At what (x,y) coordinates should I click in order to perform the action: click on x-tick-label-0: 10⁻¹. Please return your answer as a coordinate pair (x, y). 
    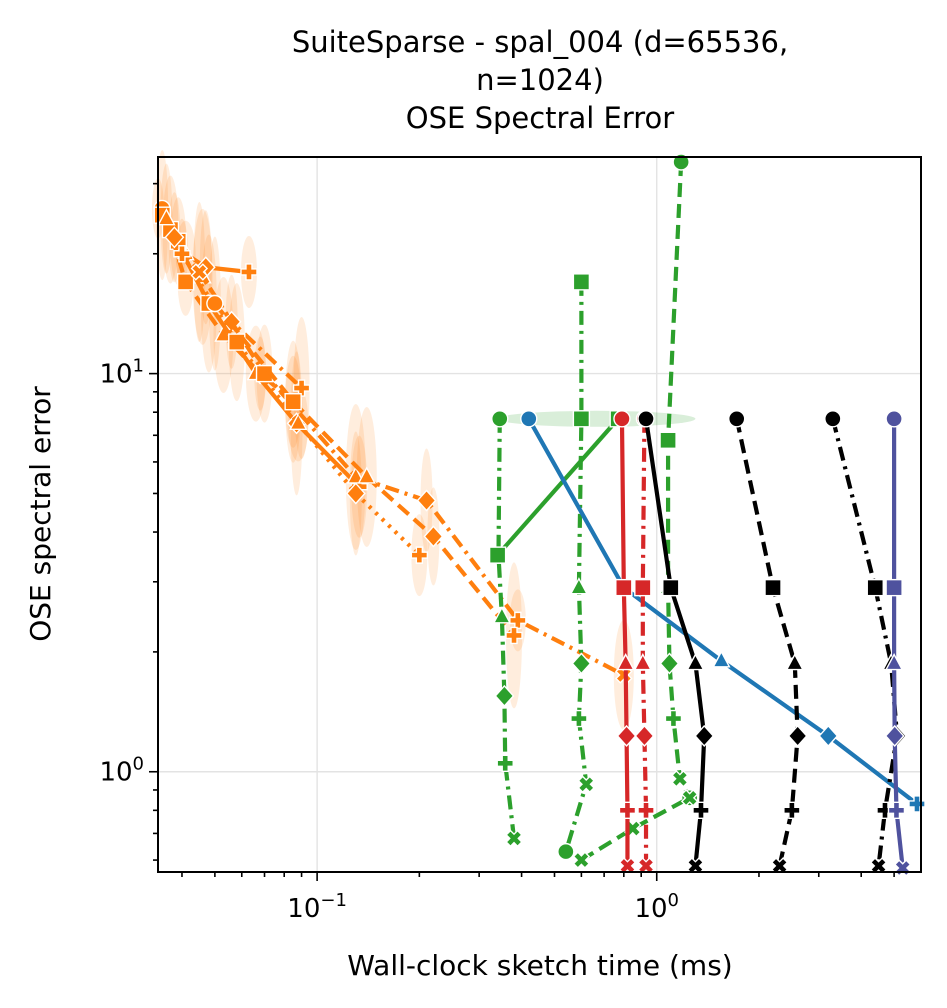
    Looking at the image, I should click on (317, 907).